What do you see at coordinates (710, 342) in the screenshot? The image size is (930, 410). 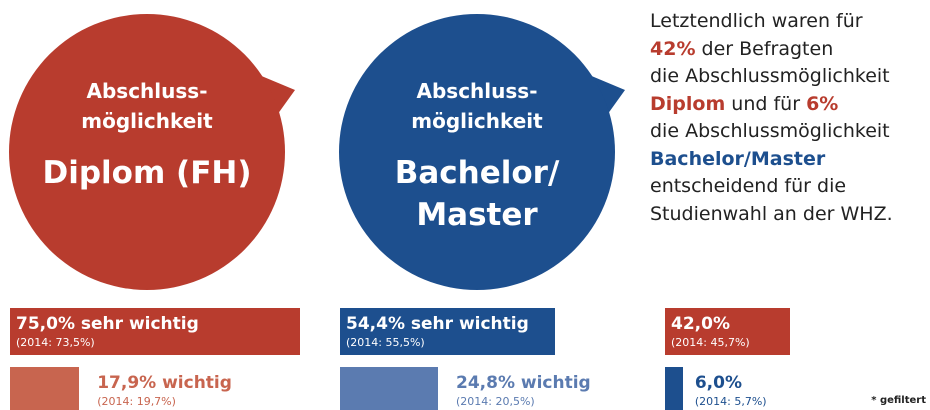 I see `bar-sublabel: (2014: 45,7%)` at bounding box center [710, 342].